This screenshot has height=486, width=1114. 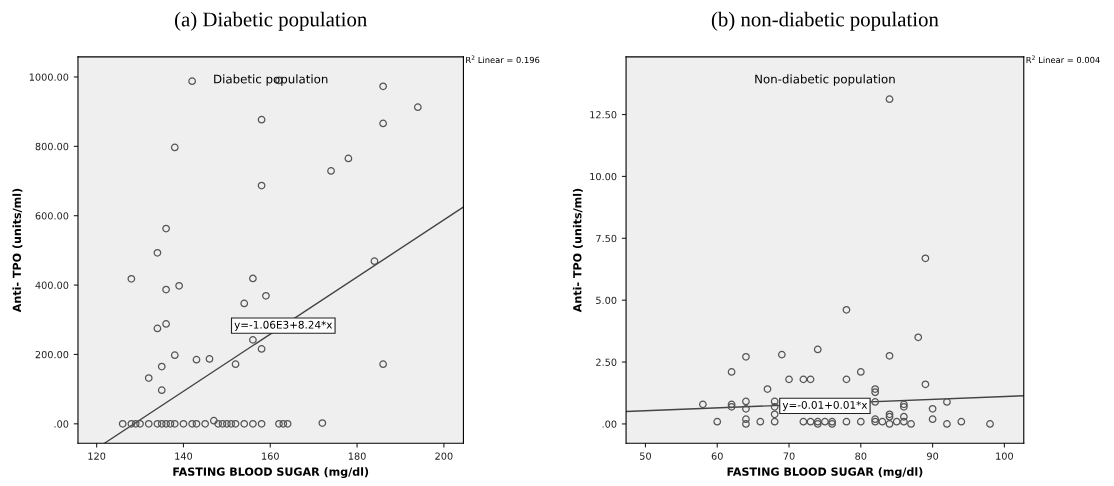 What do you see at coordinates (603, 115) in the screenshot?
I see `y-tick-label: 12.50` at bounding box center [603, 115].